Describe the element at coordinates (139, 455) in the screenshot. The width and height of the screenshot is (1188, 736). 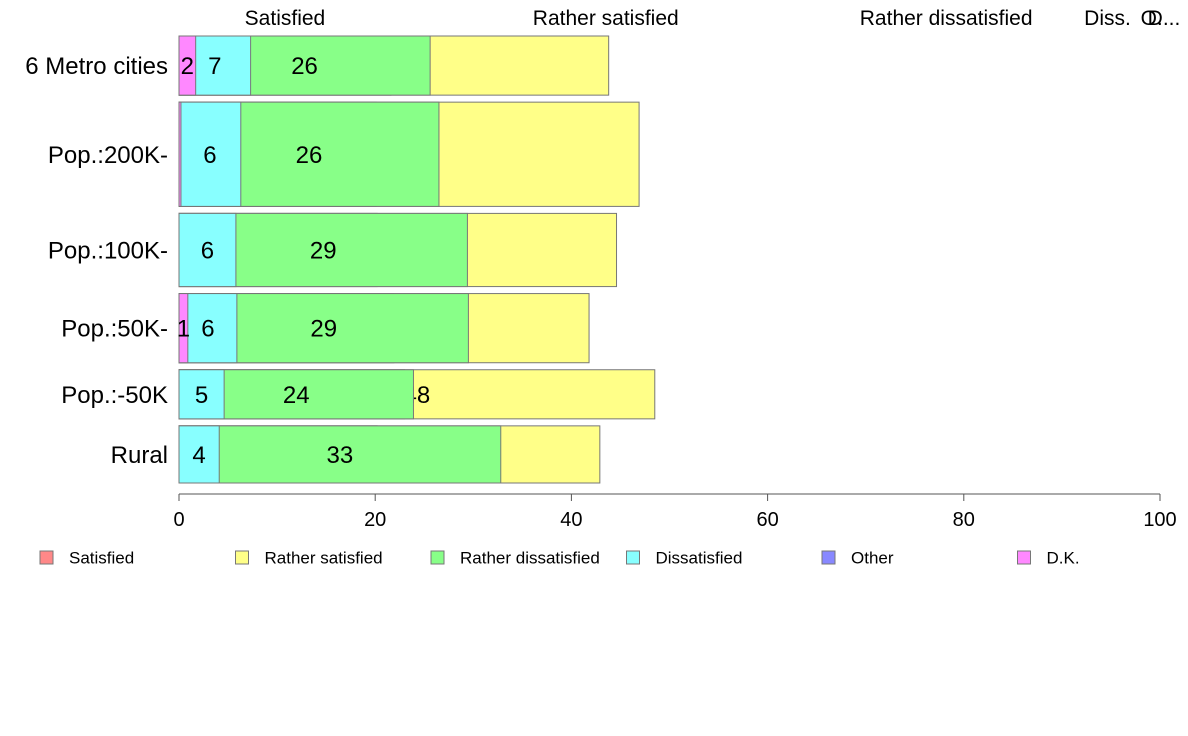
I see `row-label: Rural` at that location.